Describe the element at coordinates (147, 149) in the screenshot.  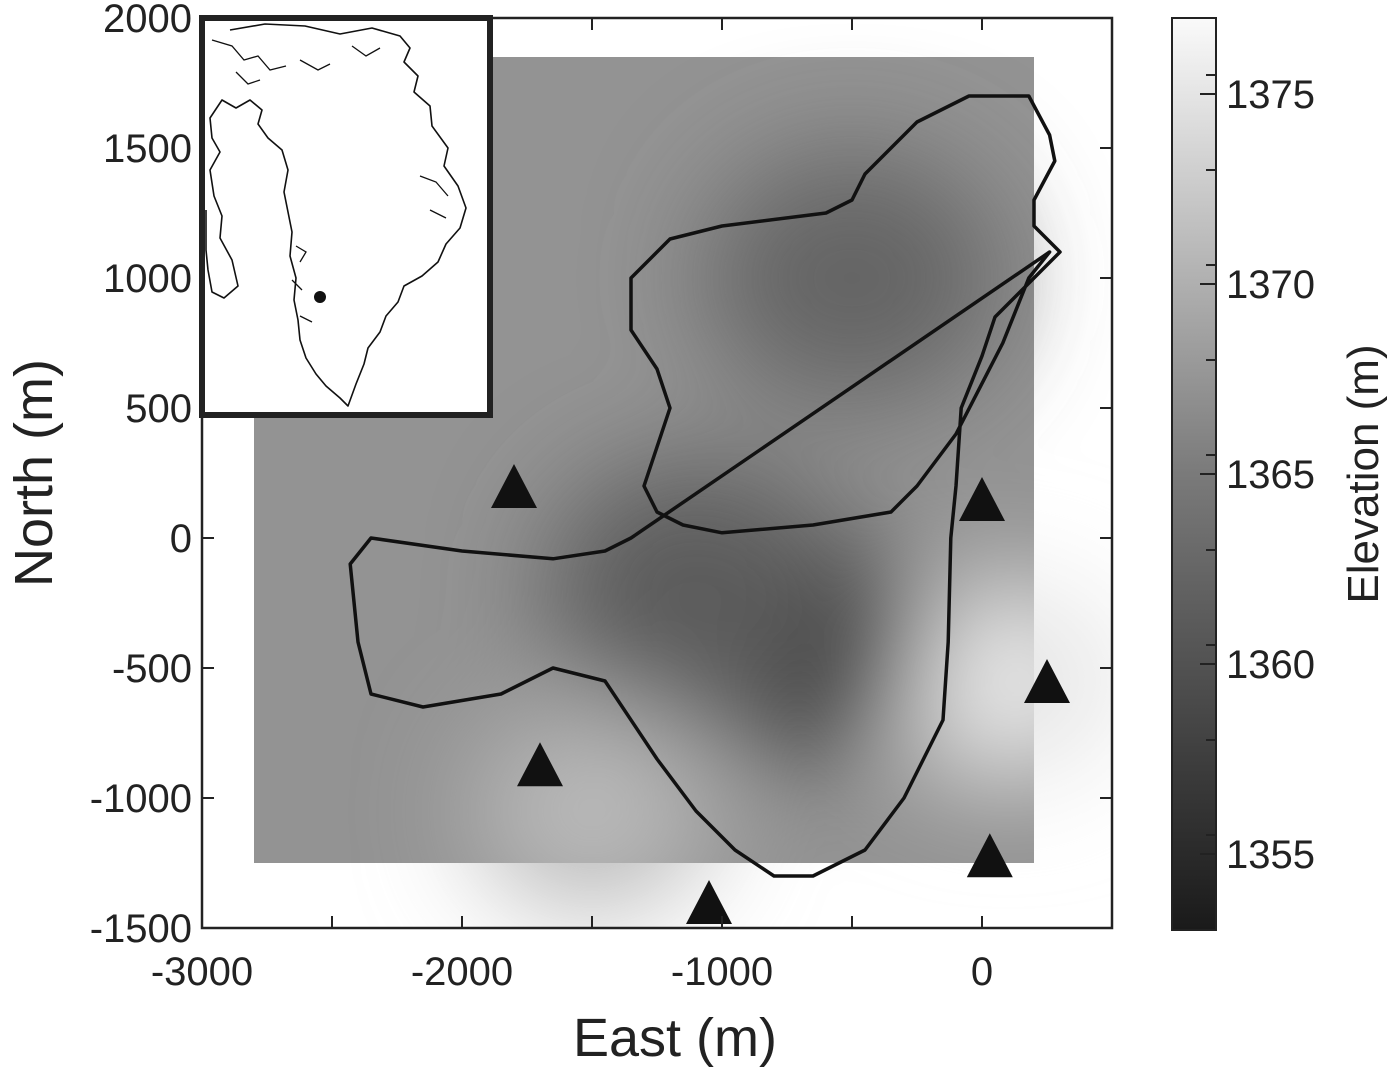
I see `y-tick-label: 1500` at that location.